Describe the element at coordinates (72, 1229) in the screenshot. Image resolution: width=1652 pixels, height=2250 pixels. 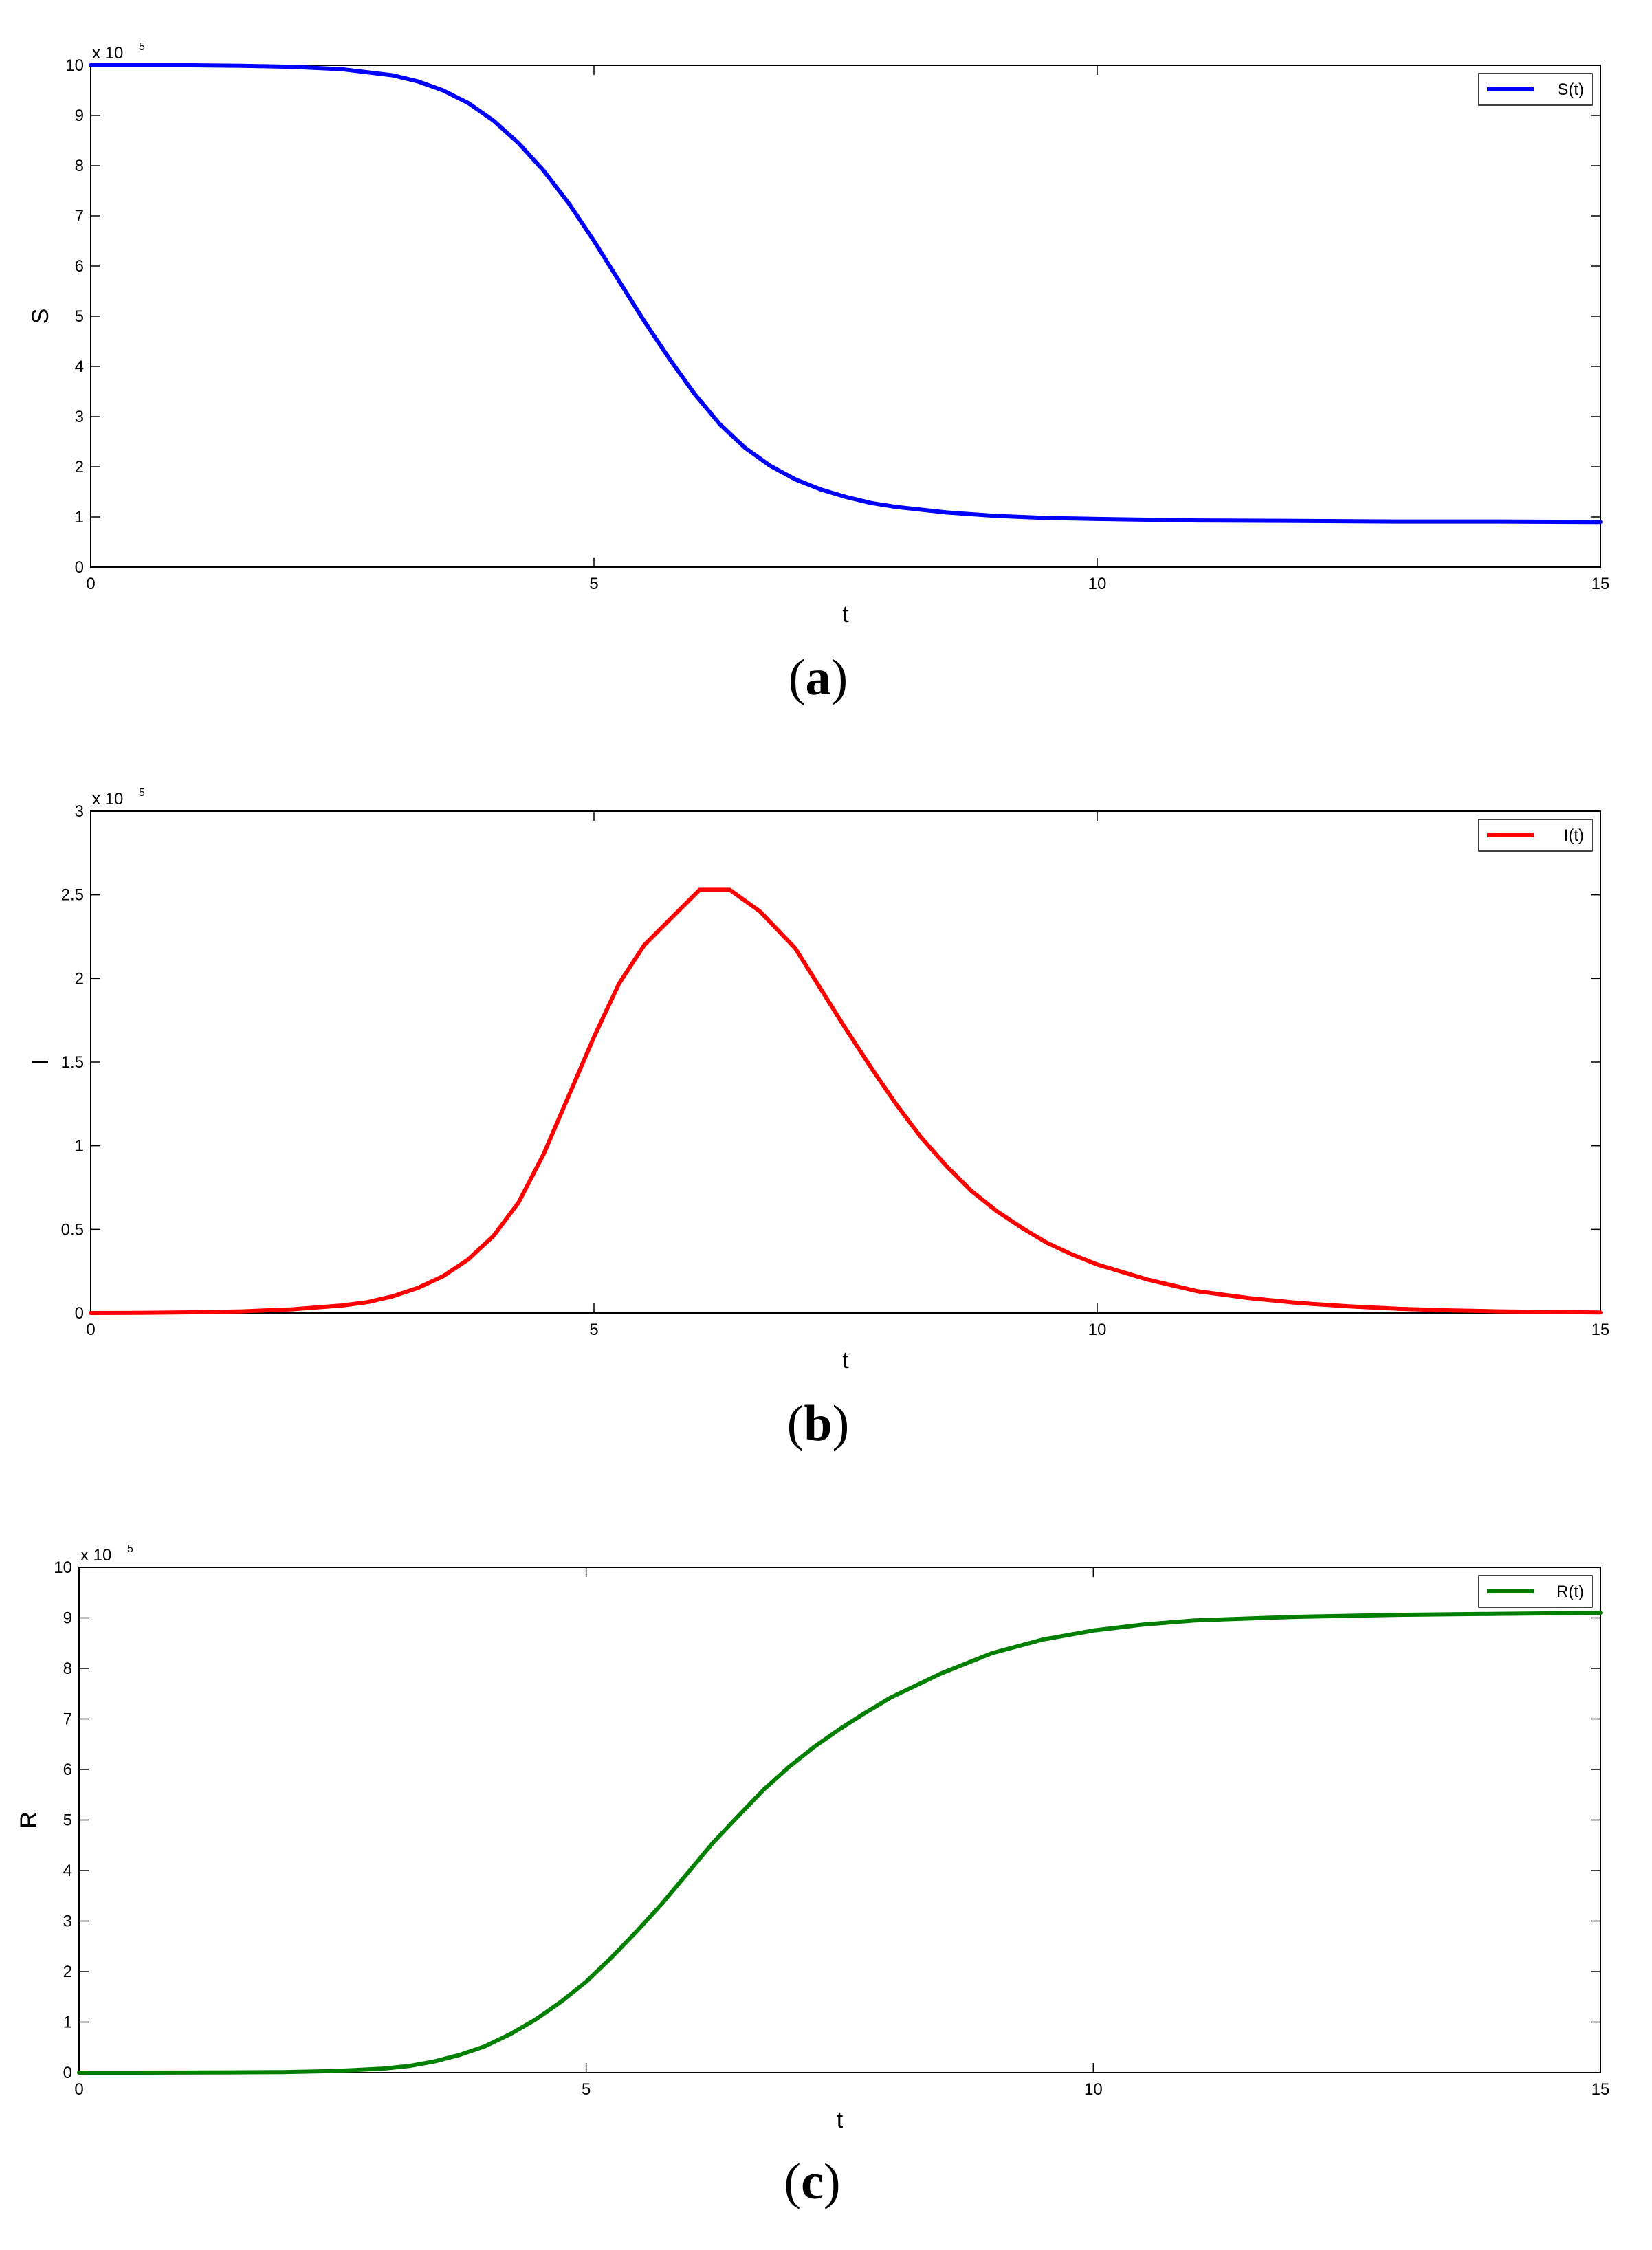
I see `y-tick-label: 0.5` at that location.